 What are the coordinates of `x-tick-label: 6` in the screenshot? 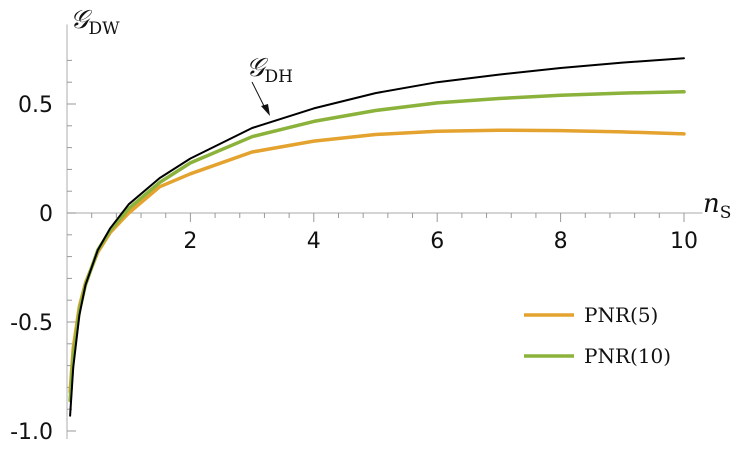 It's located at (437, 241).